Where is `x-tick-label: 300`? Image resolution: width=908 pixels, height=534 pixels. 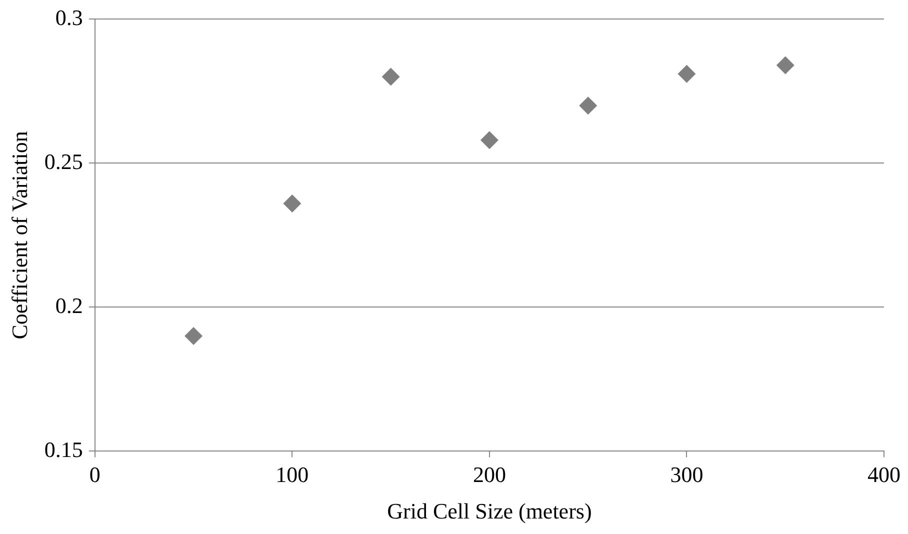 x-tick-label: 300 is located at coordinates (687, 475).